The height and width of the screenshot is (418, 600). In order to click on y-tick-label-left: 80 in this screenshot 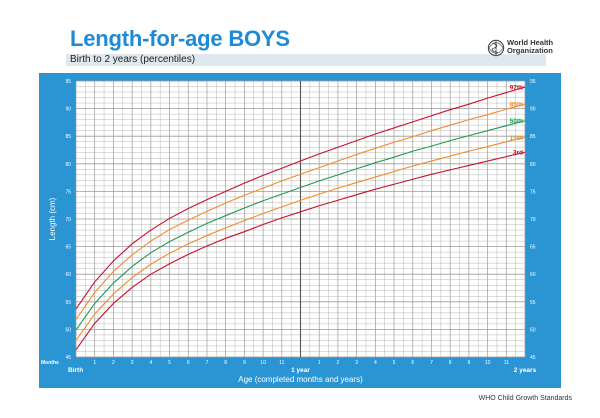, I will do `click(68, 165)`.